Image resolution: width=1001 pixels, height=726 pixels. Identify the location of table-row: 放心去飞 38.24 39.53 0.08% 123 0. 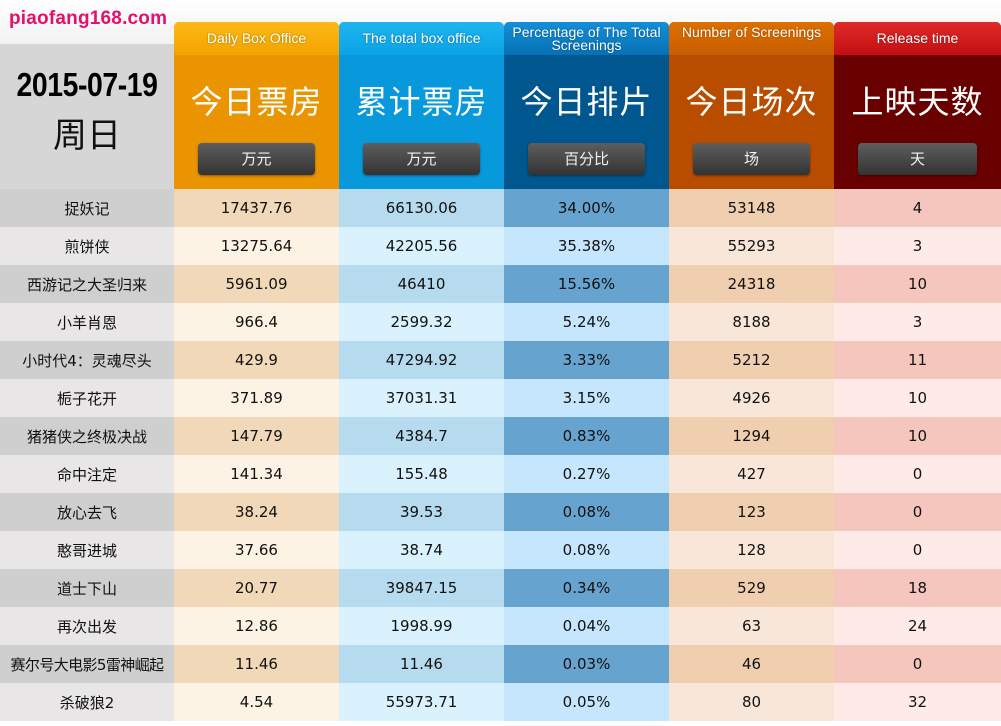
(500, 512).